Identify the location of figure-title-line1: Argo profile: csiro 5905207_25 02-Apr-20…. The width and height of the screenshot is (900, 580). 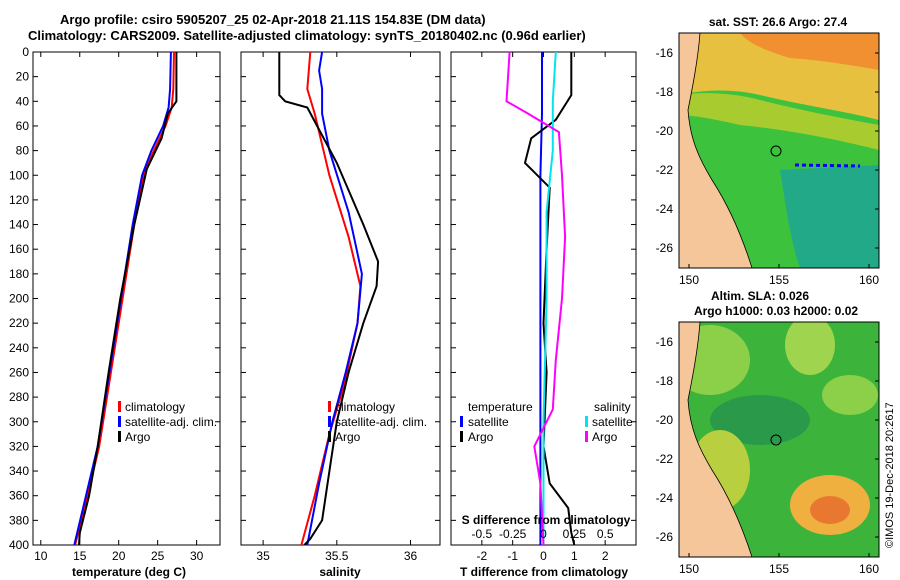
(273, 19).